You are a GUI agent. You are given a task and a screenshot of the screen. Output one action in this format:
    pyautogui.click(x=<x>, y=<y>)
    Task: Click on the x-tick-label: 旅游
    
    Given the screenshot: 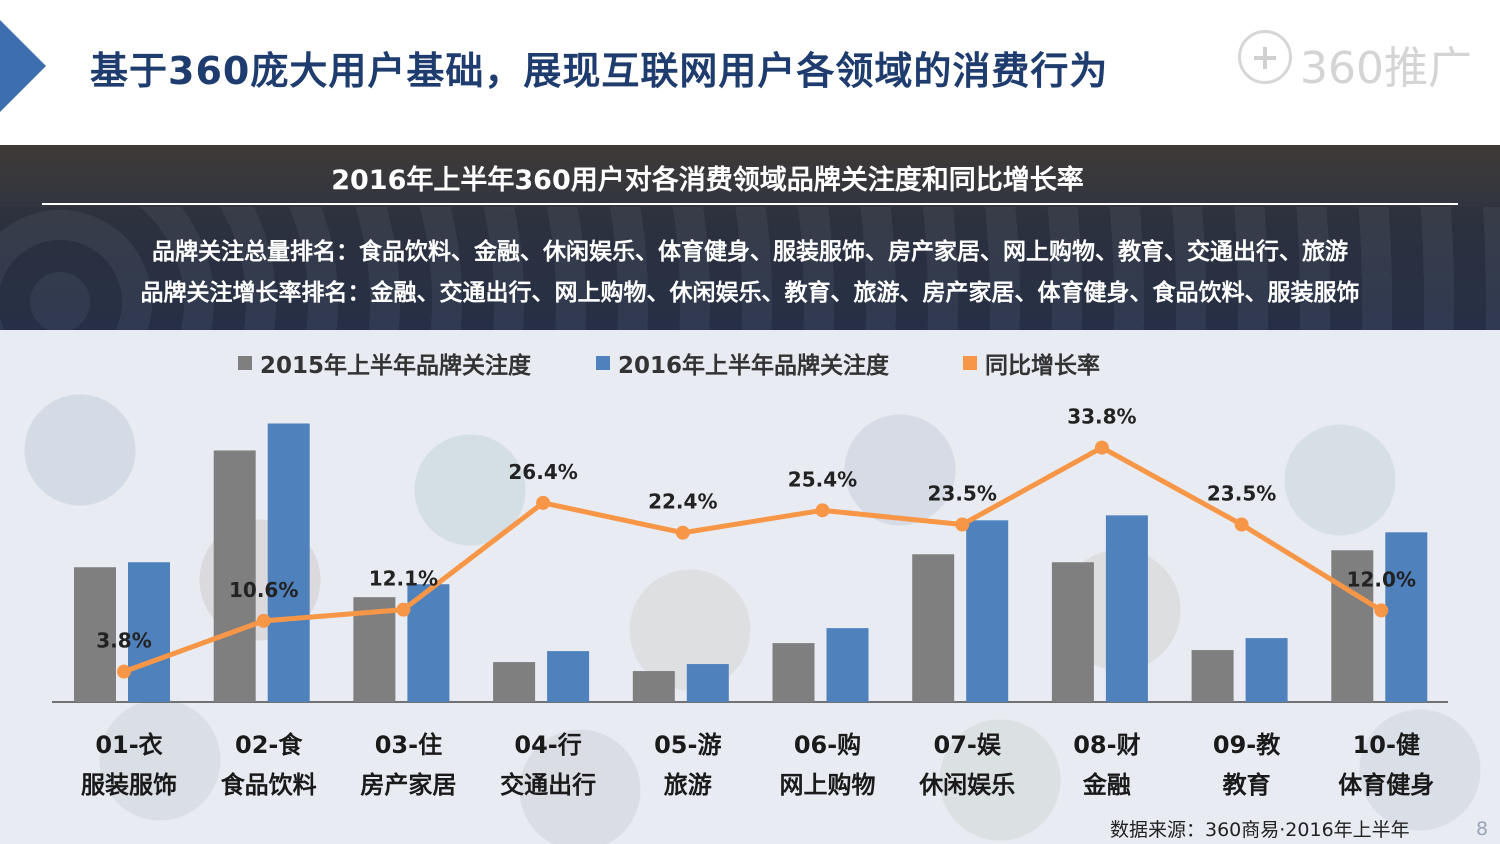 What is the action you would take?
    pyautogui.click(x=688, y=785)
    